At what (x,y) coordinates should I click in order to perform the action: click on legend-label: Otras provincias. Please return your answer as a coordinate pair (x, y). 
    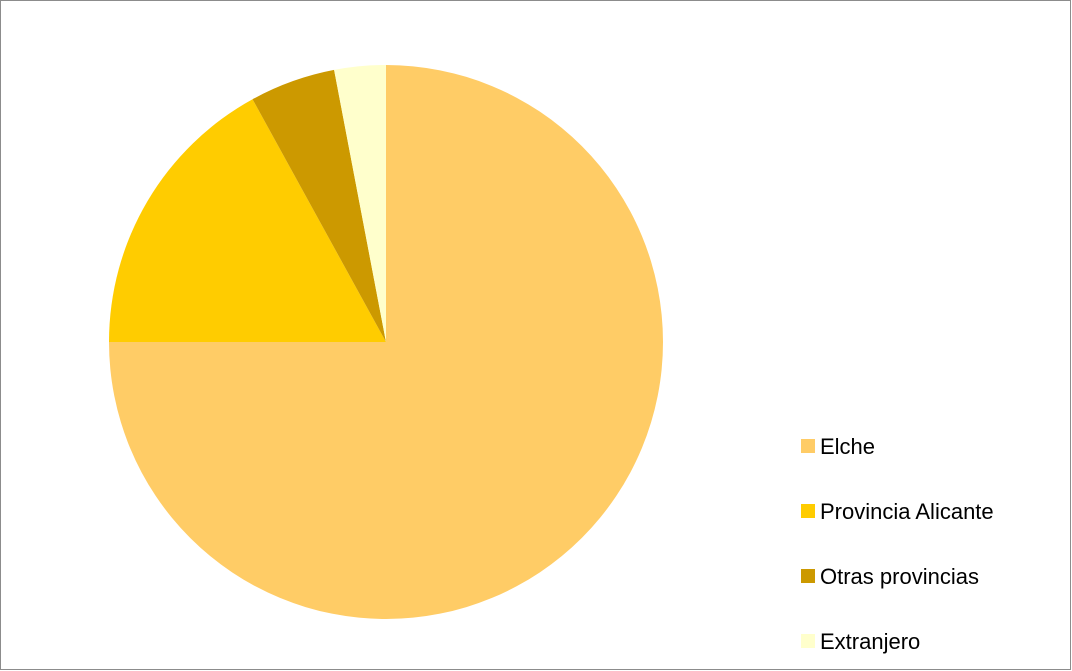
    Looking at the image, I should click on (899, 576).